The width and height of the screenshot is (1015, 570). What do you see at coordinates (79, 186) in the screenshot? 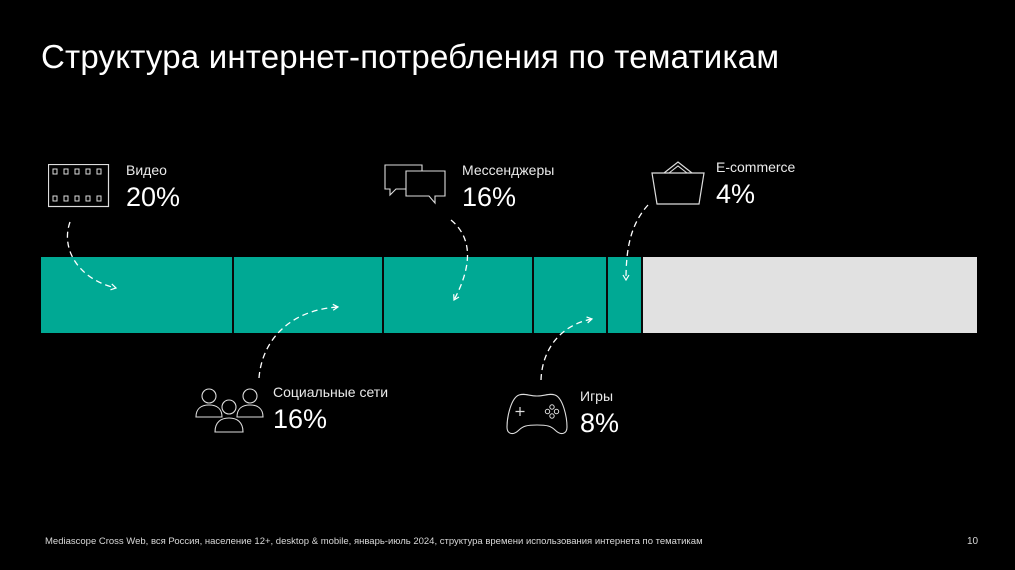
I see `film-strip-icon` at bounding box center [79, 186].